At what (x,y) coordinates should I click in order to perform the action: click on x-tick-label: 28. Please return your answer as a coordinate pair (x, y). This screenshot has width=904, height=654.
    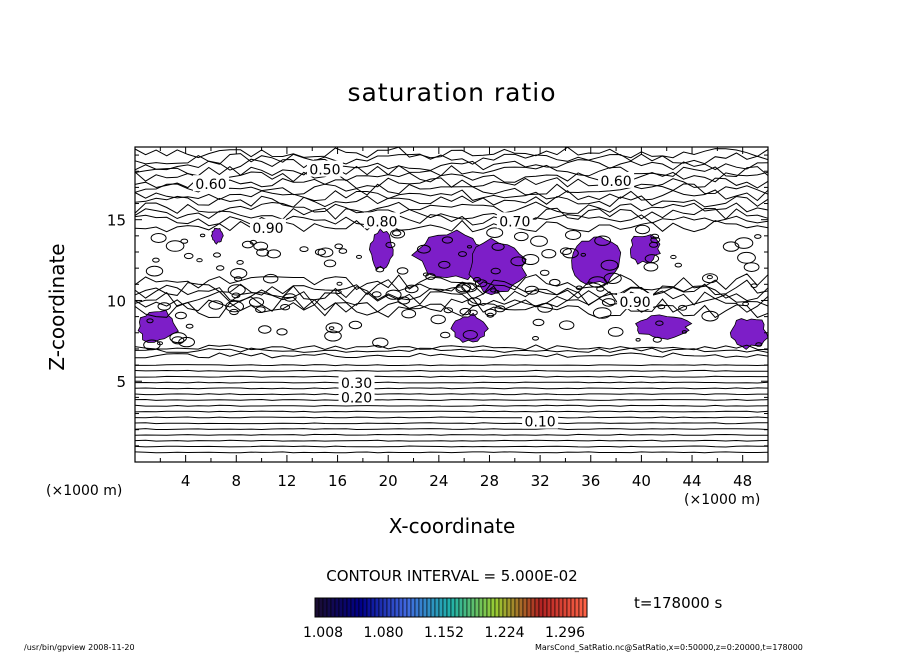
    Looking at the image, I should click on (489, 481).